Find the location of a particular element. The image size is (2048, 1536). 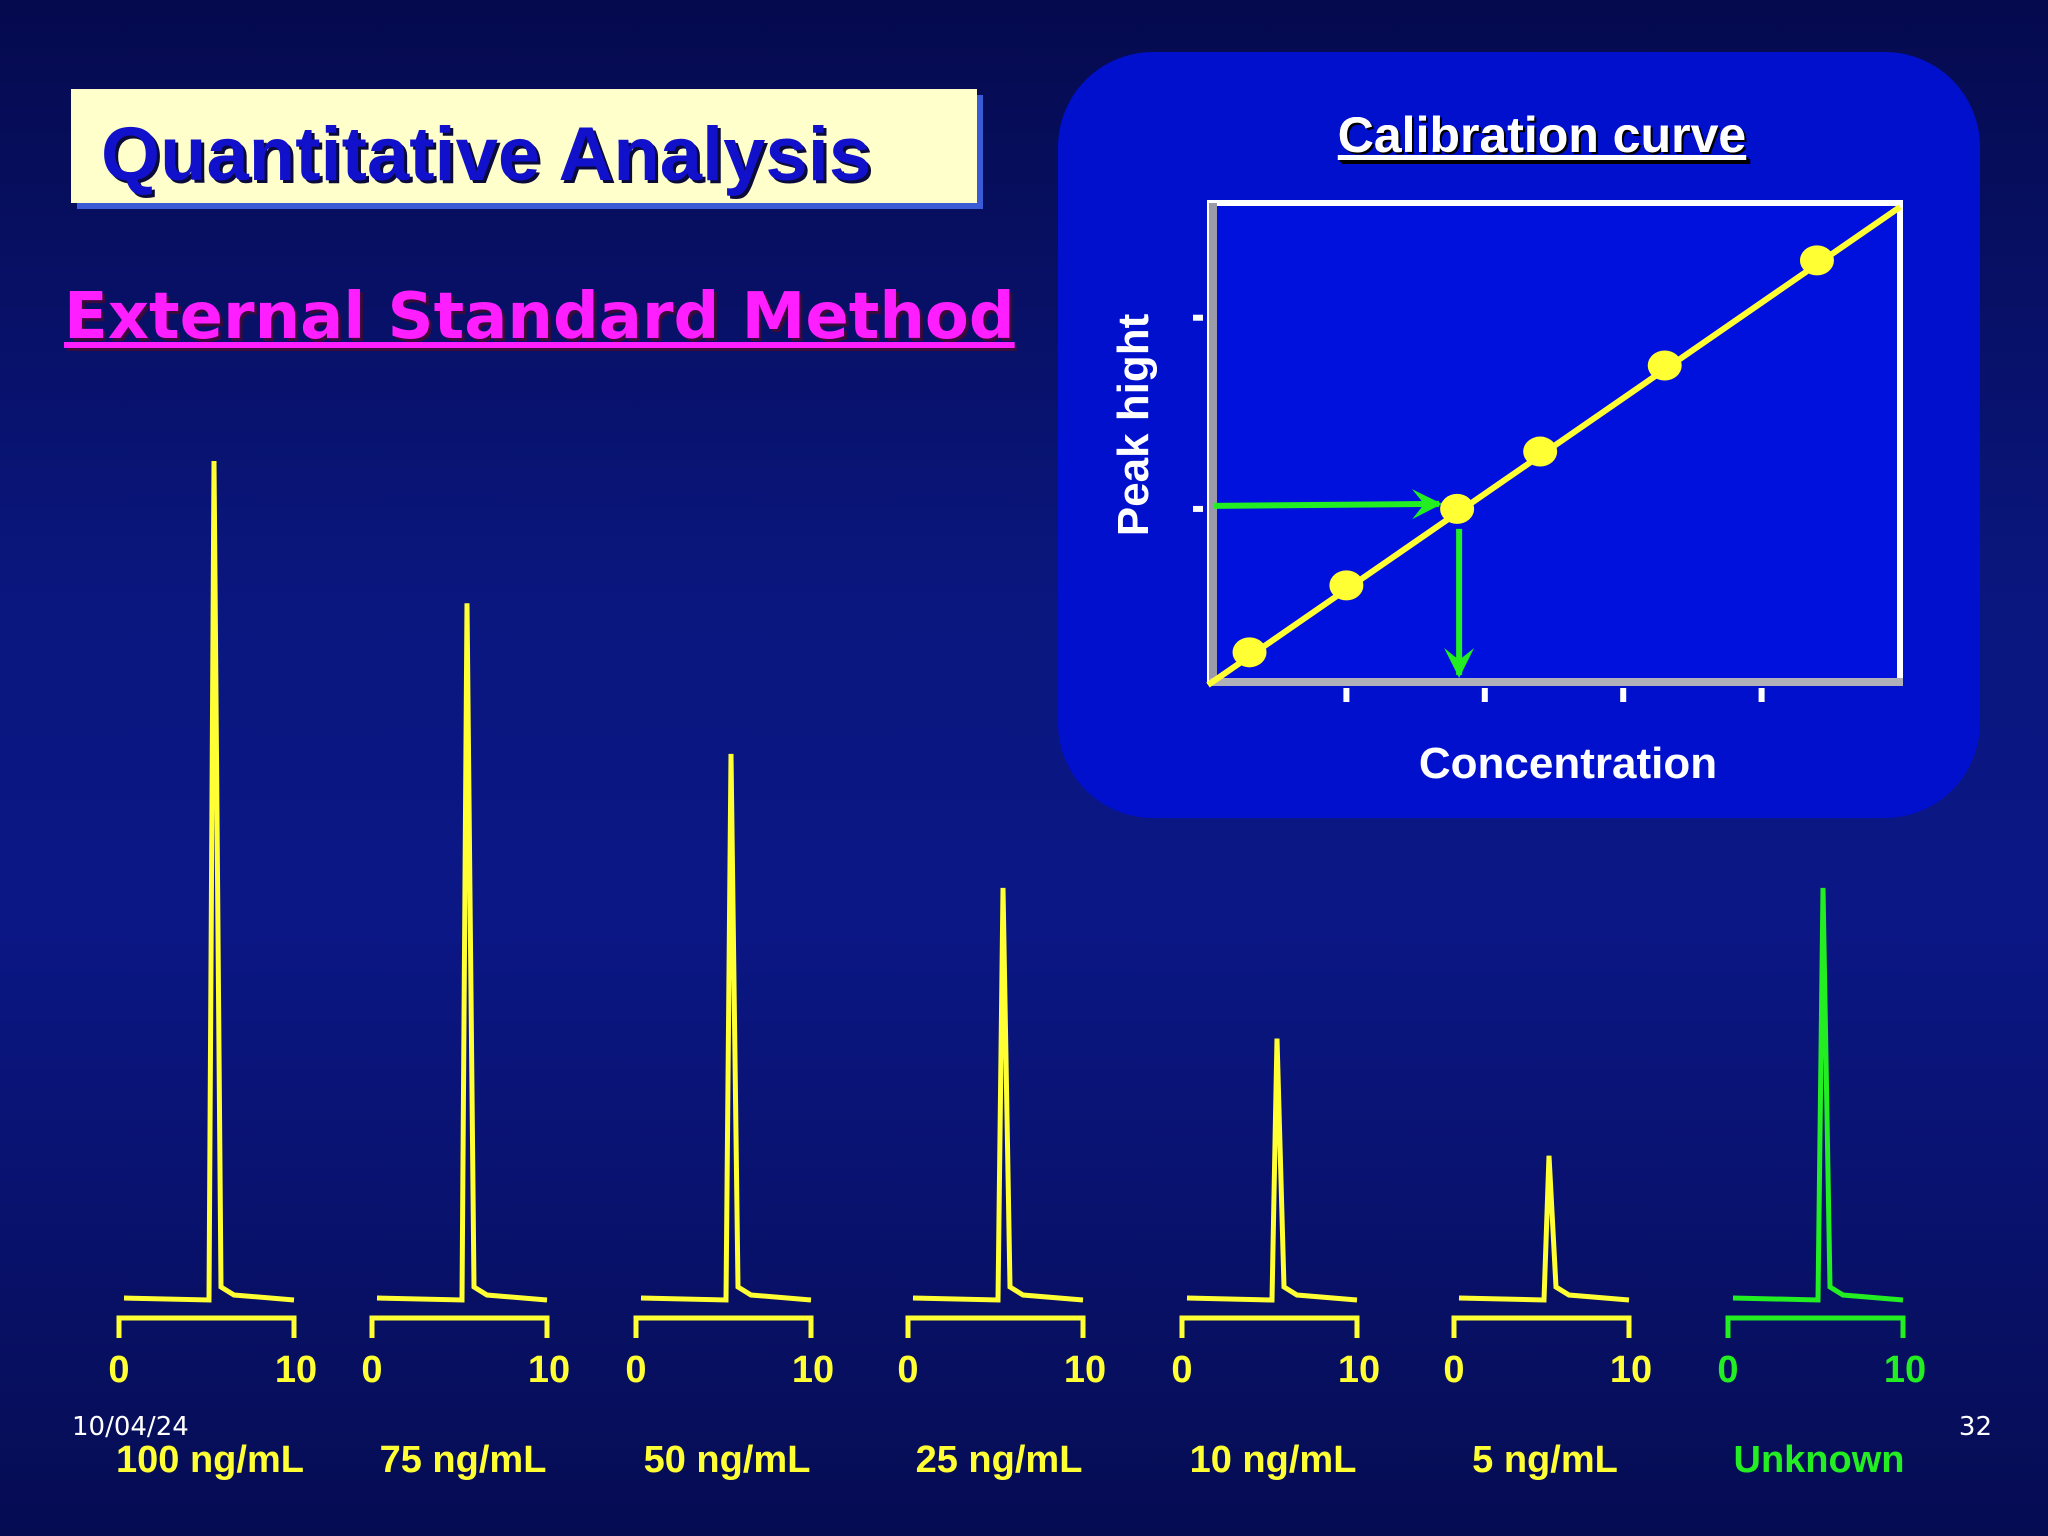

unknown-lookup is located at coordinates (1344, 583).